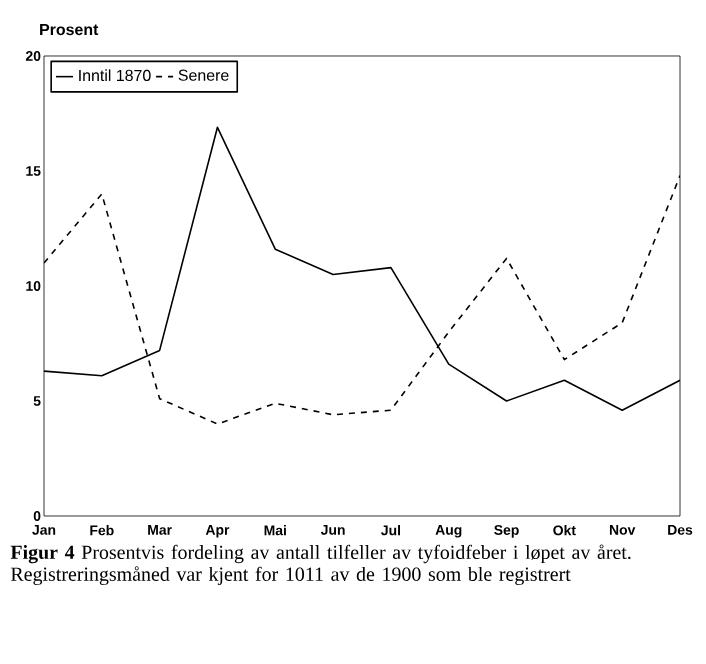 The image size is (706, 664). What do you see at coordinates (320, 565) in the screenshot?
I see `text: Figur 4 Prosentvis fordeling av antall tilfeller av tyfoidfeber i løpet av året. Registreringsmåned var kjent for 1011 av de 1900 som ble registrert` at bounding box center [320, 565].